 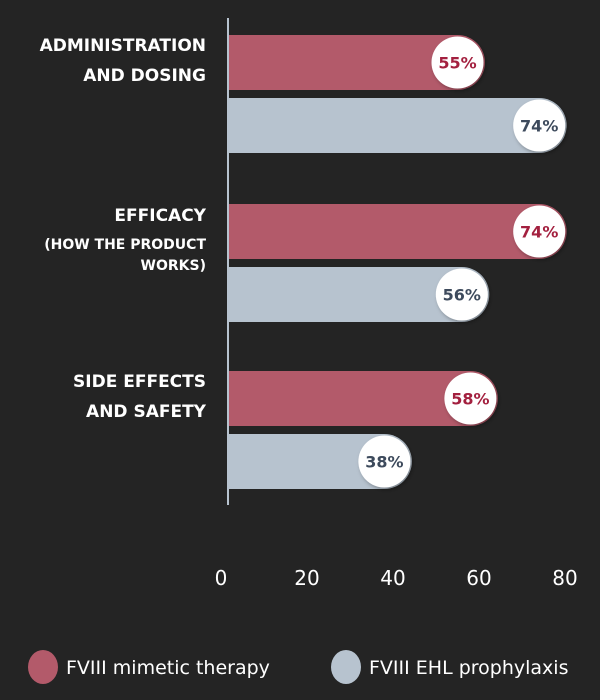 What do you see at coordinates (123, 46) in the screenshot?
I see `category-label: ADMINISTRATION` at bounding box center [123, 46].